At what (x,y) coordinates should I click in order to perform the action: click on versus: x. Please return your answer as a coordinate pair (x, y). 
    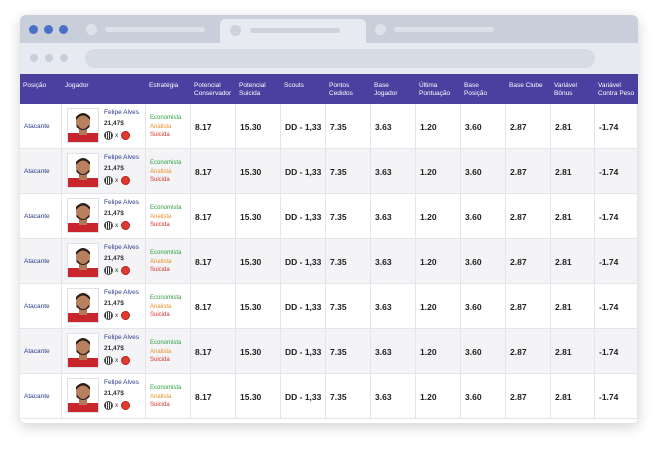
    Looking at the image, I should click on (117, 270).